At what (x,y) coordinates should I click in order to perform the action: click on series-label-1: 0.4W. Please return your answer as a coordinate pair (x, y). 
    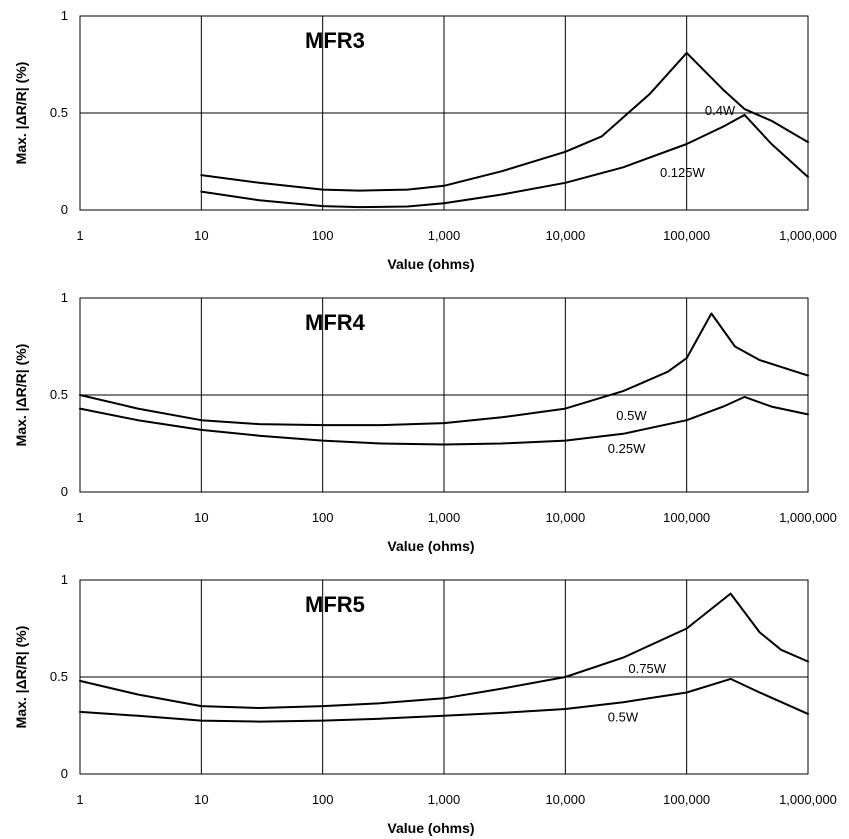
    Looking at the image, I should click on (720, 110).